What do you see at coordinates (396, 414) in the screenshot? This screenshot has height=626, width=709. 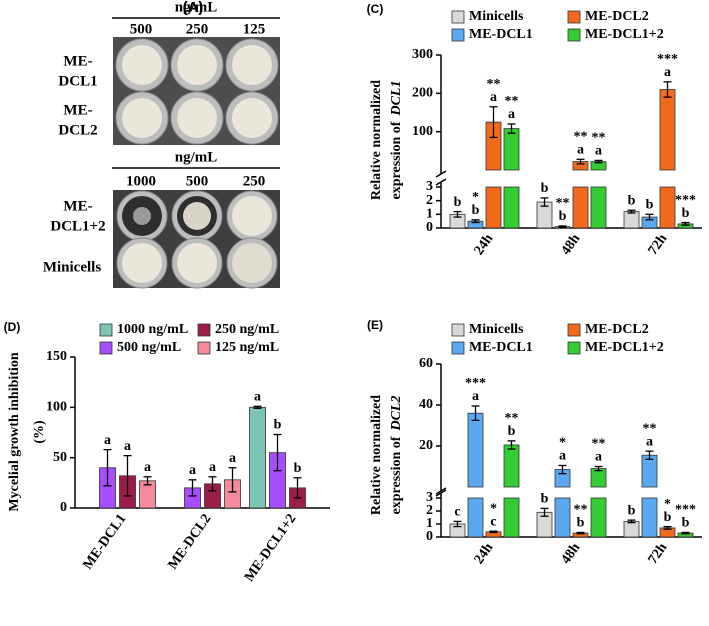 I see `gene-name: DCL2` at bounding box center [396, 414].